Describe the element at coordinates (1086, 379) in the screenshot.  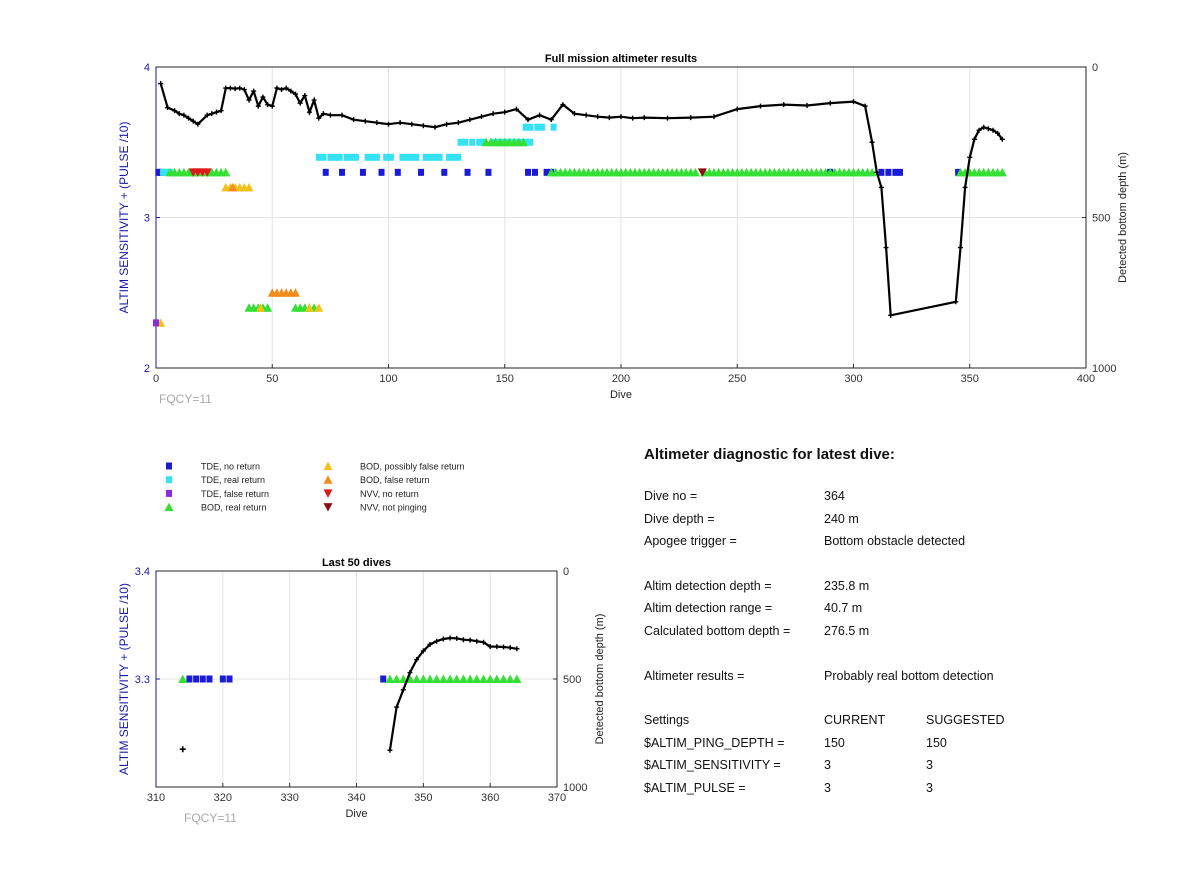
I see `x-tick-label: 400` at that location.